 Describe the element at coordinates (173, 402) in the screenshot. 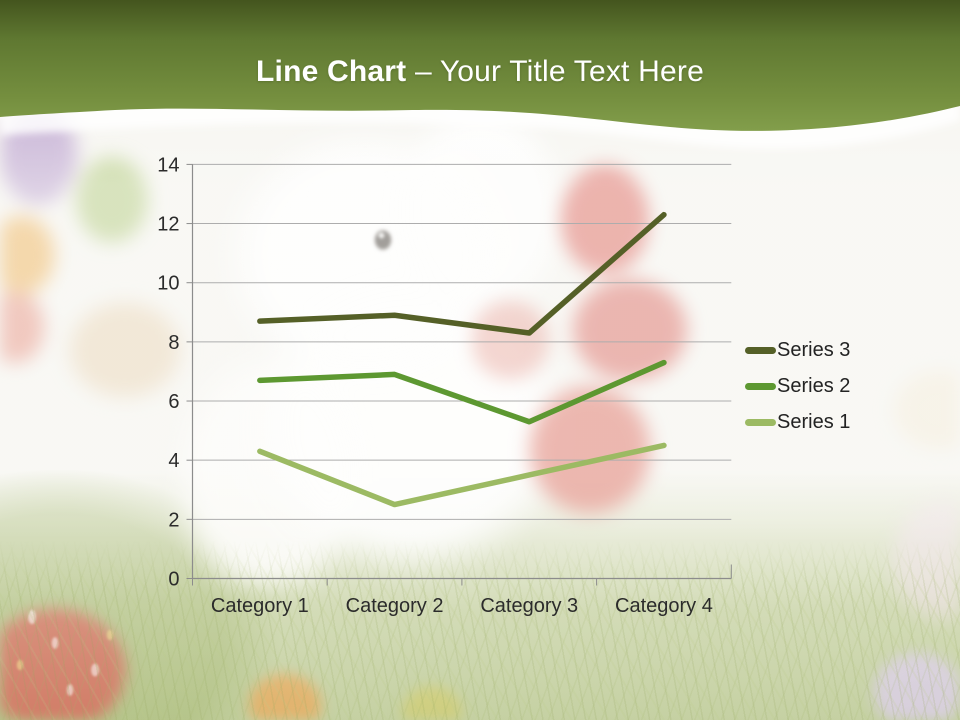

I see `y-tick-label: 6` at that location.